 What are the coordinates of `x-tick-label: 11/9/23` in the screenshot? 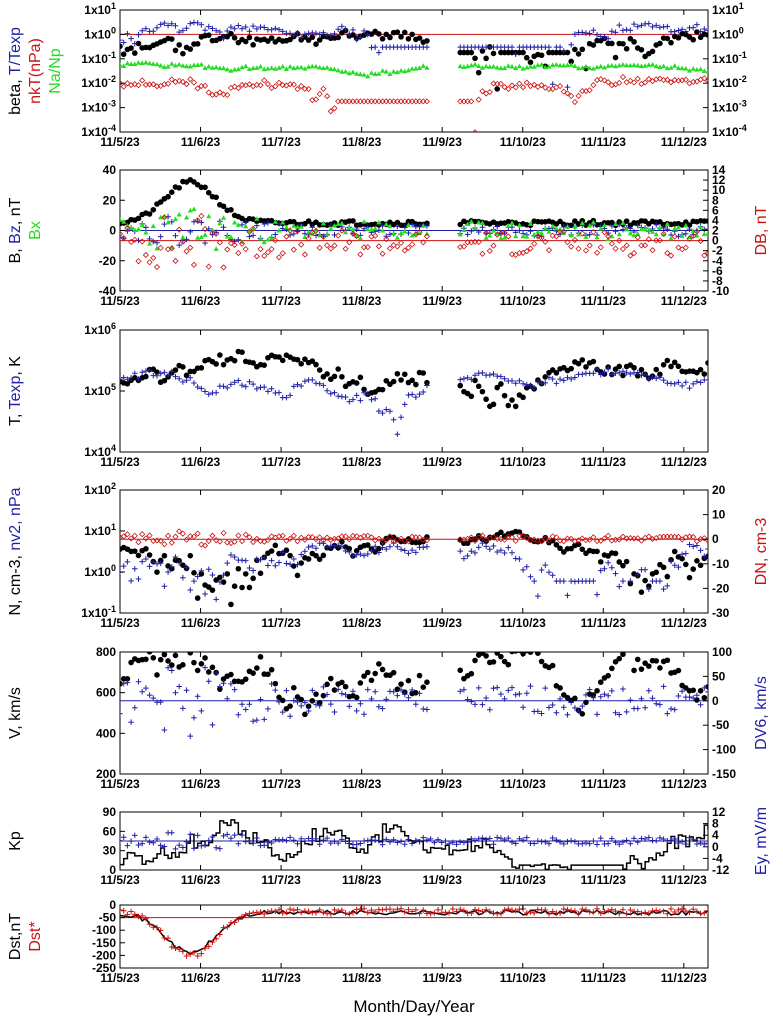 It's located at (443, 623).